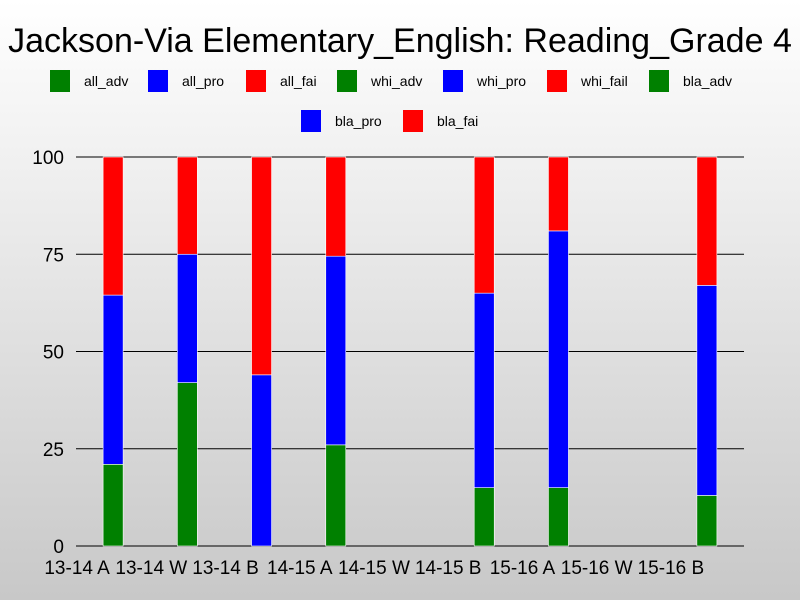 This screenshot has width=800, height=600. I want to click on x-tick-label: 14-15 B, so click(448, 568).